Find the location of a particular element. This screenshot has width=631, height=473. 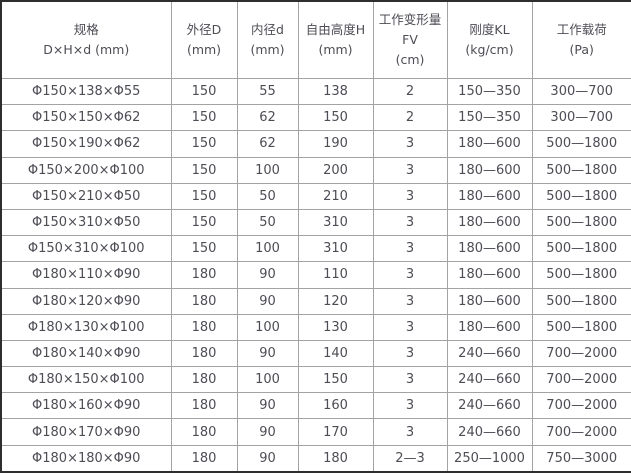

table-row: Φ150×150×Φ62 150 62 150 2 150—350 300—700 is located at coordinates (315, 118).